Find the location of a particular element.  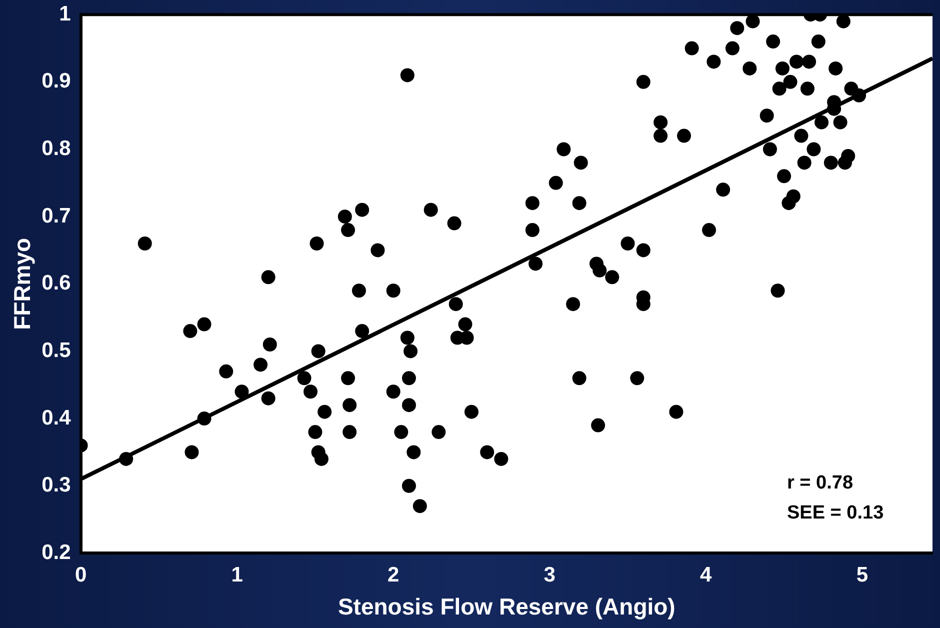

x-tick-label: 3 is located at coordinates (550, 575).